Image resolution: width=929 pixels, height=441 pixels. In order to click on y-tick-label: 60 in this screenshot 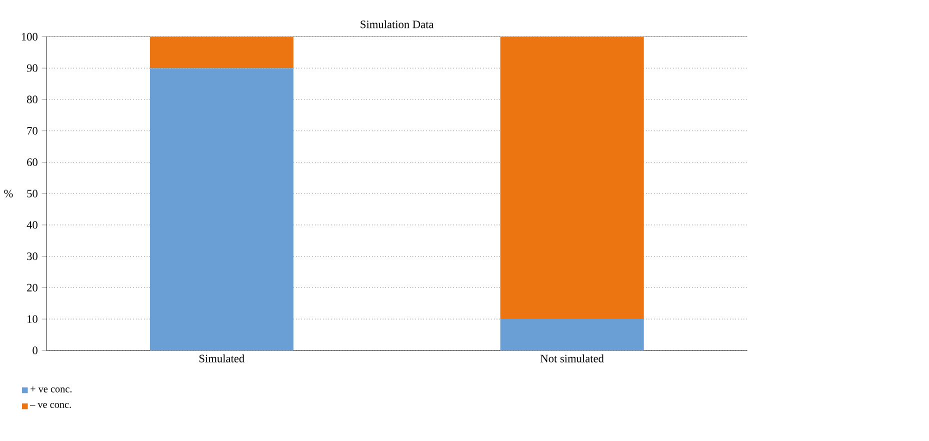, I will do `click(32, 162)`.